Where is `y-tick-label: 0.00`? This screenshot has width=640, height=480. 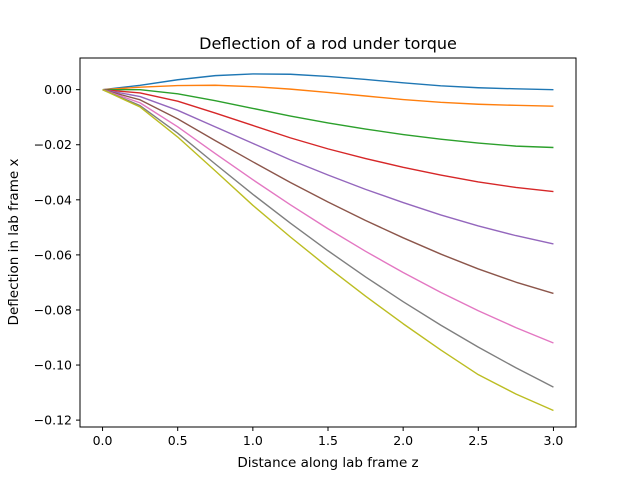
y-tick-label: 0.00 is located at coordinates (58, 89).